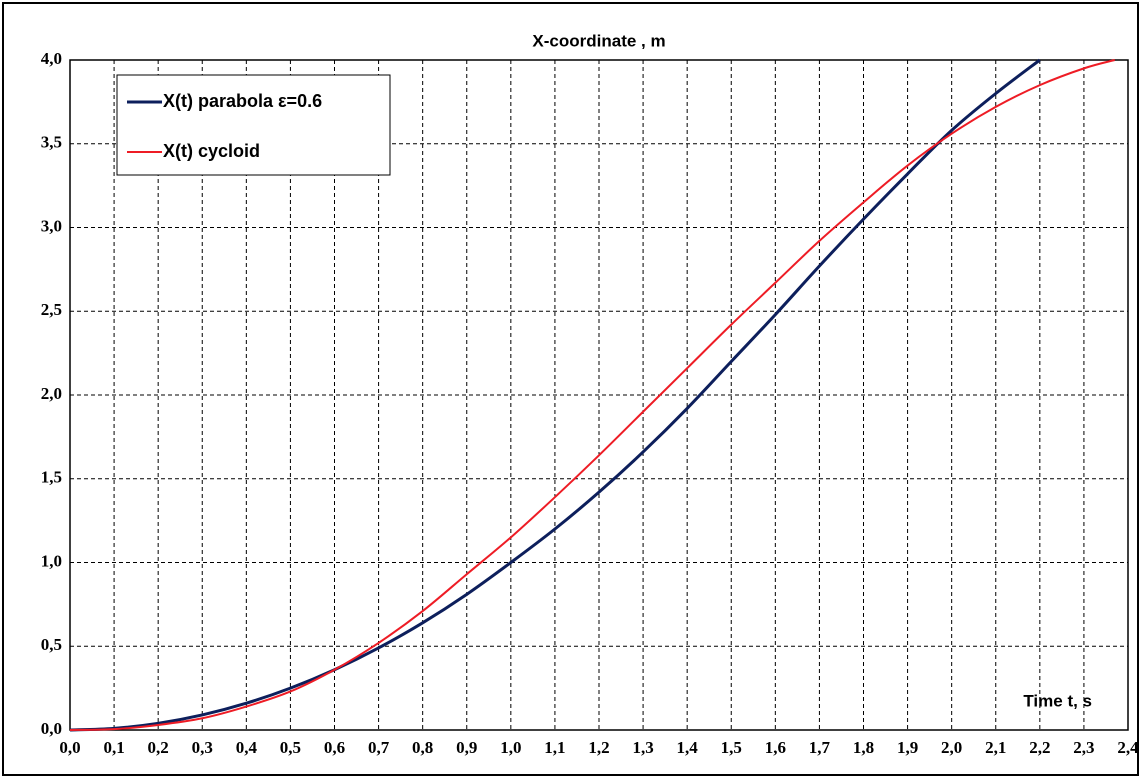  What do you see at coordinates (211, 151) in the screenshot?
I see `legend-label: X(t) cycloid` at bounding box center [211, 151].